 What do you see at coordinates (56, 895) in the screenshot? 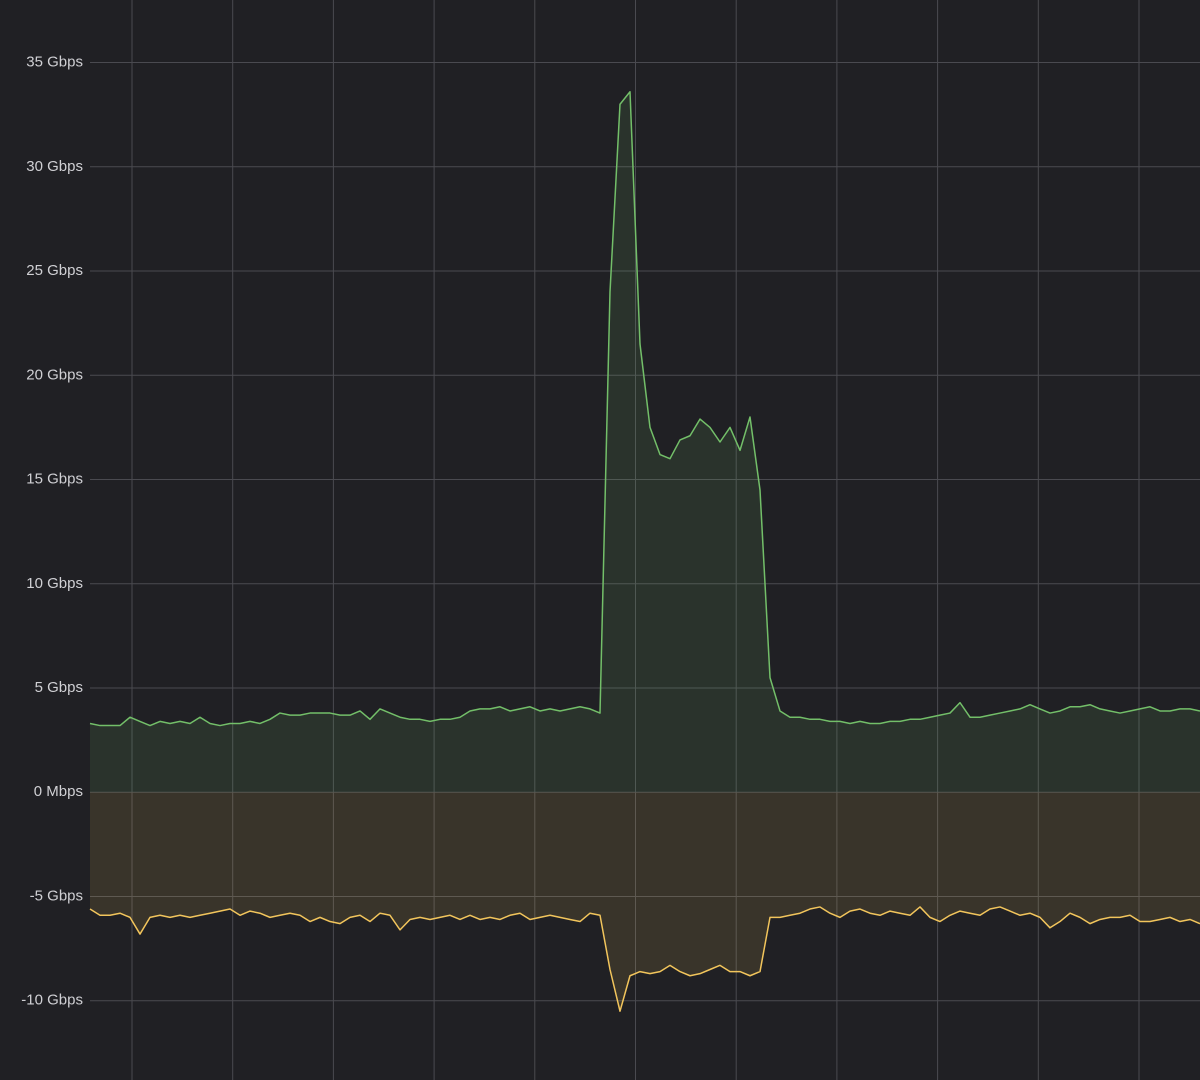
I see `y-tick-label: -5 Gbps` at bounding box center [56, 895].